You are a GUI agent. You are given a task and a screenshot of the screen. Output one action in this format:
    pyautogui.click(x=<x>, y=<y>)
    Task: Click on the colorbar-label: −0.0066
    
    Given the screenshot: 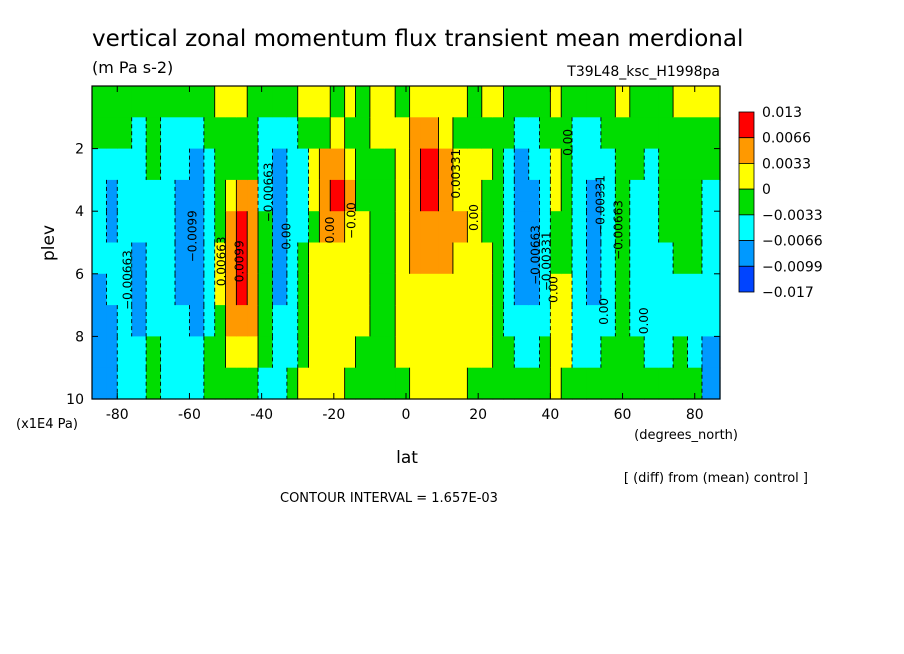 What is the action you would take?
    pyautogui.click(x=792, y=242)
    